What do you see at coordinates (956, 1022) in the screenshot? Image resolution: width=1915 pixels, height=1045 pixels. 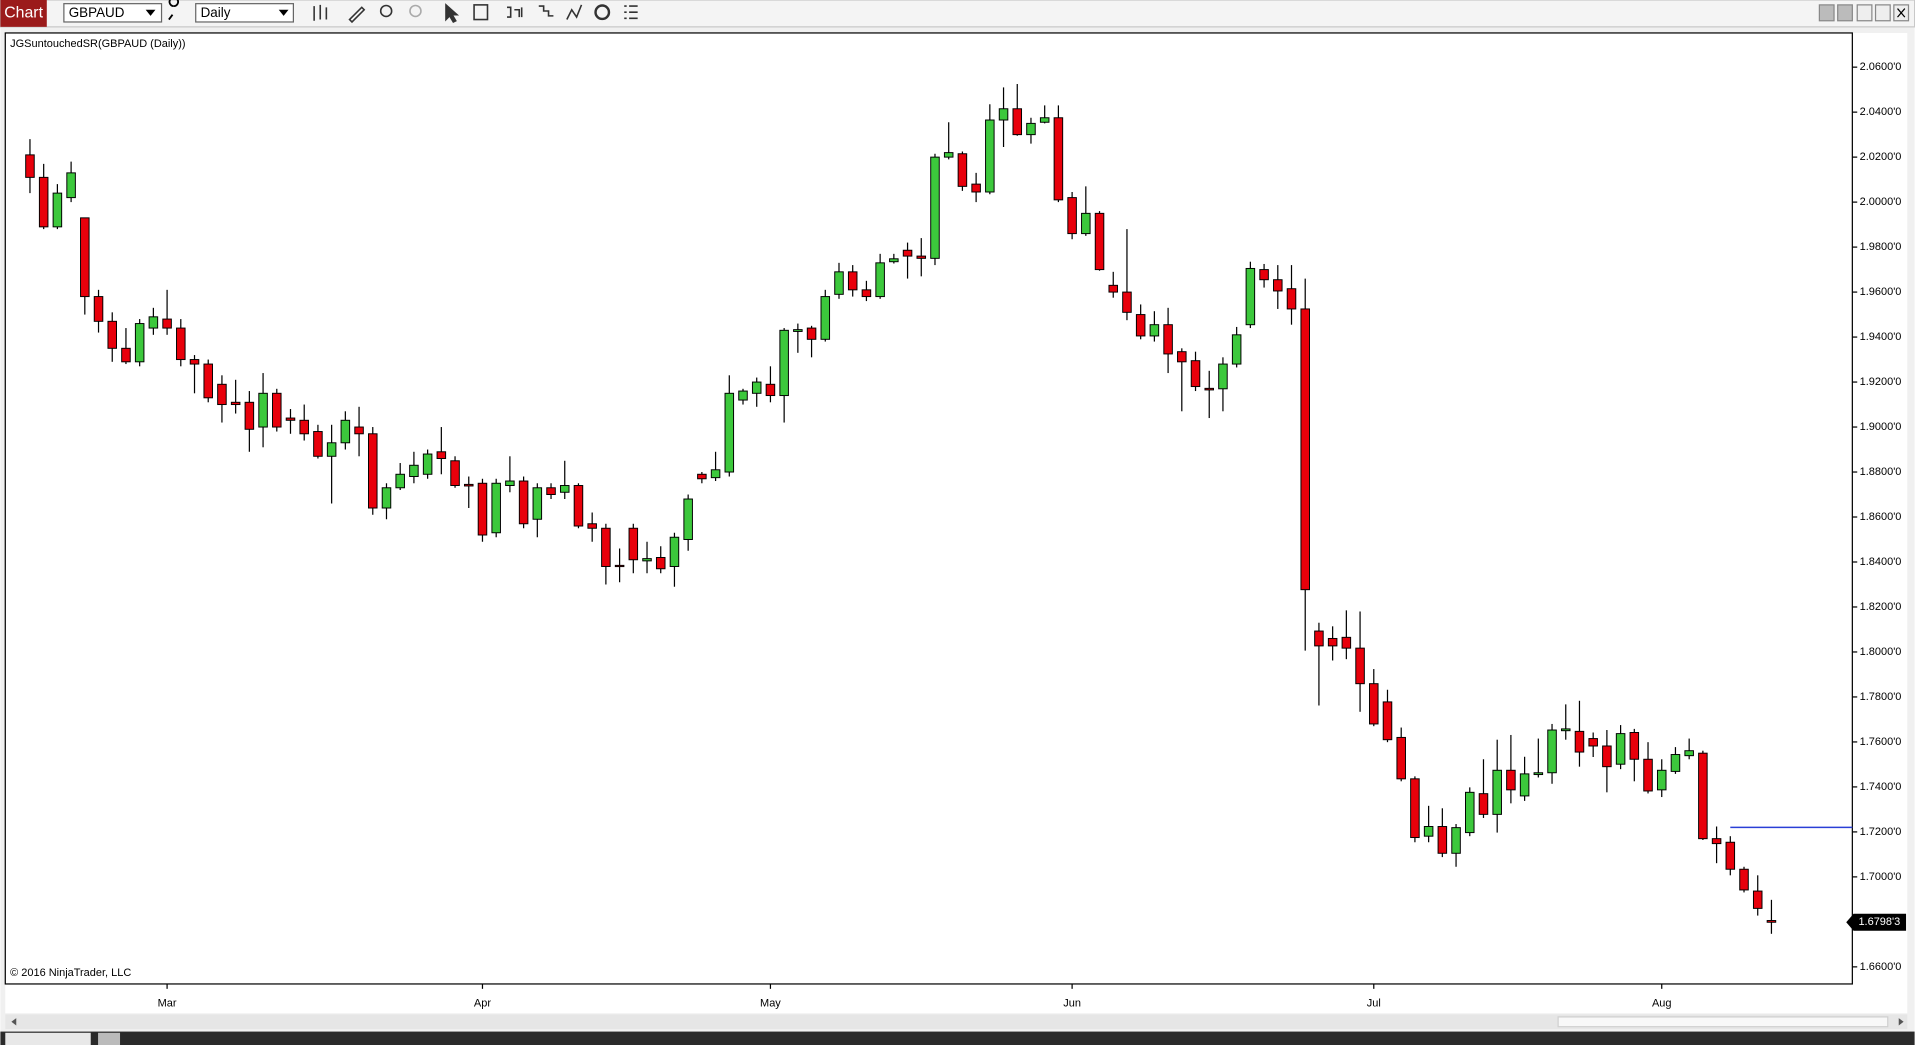 I see `scrollbar` at bounding box center [956, 1022].